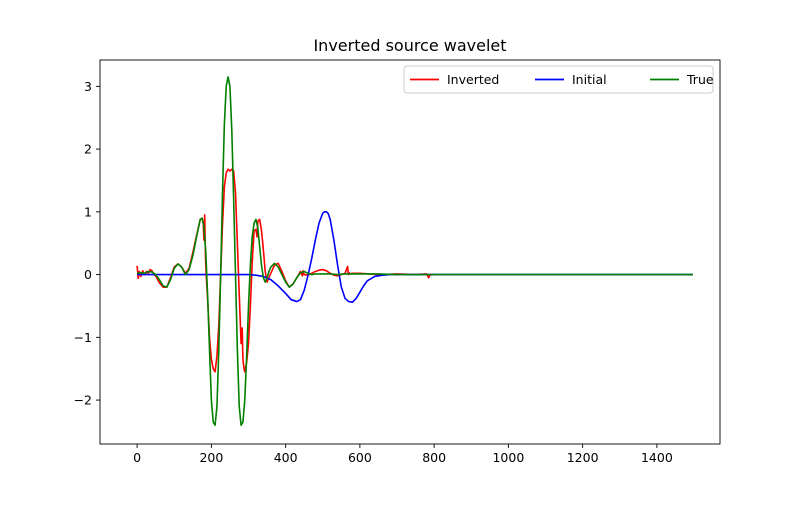 This screenshot has width=800, height=505. What do you see at coordinates (700, 79) in the screenshot?
I see `legend-label-true: True` at bounding box center [700, 79].